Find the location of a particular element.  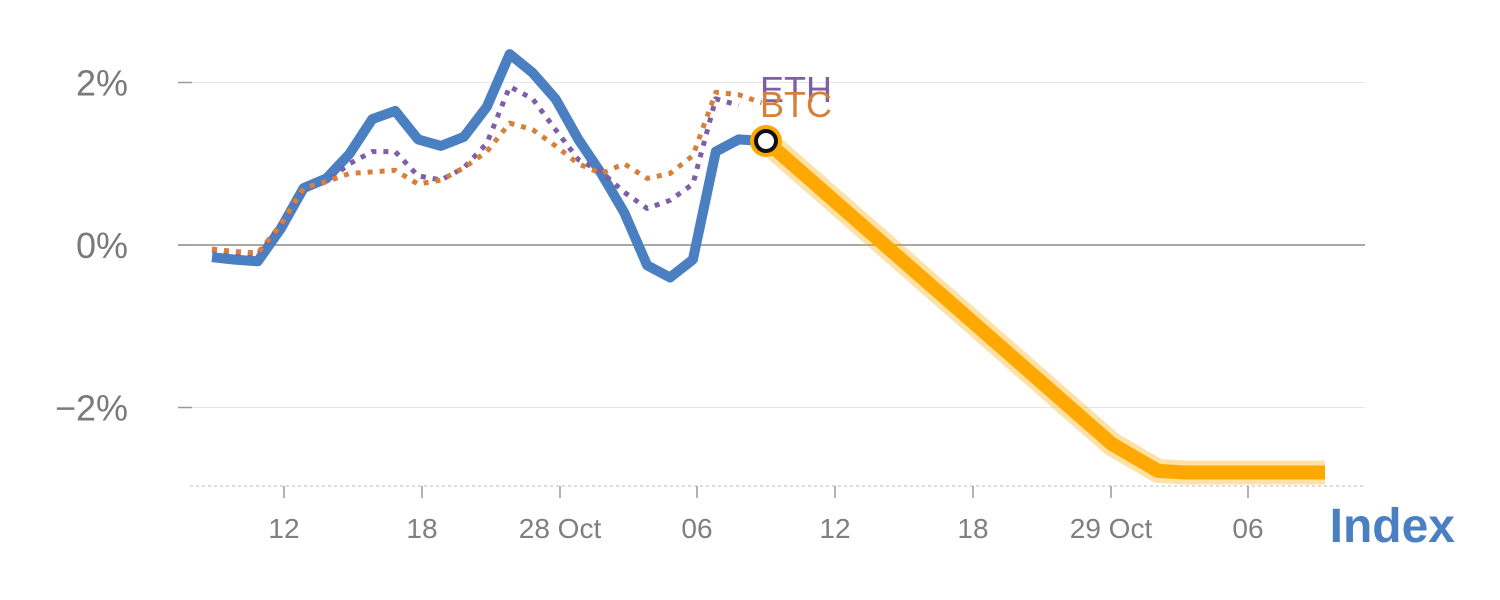

x-axis: 12 18 28 Oct 06 12 18 29 Oct 06 is located at coordinates (777, 514).